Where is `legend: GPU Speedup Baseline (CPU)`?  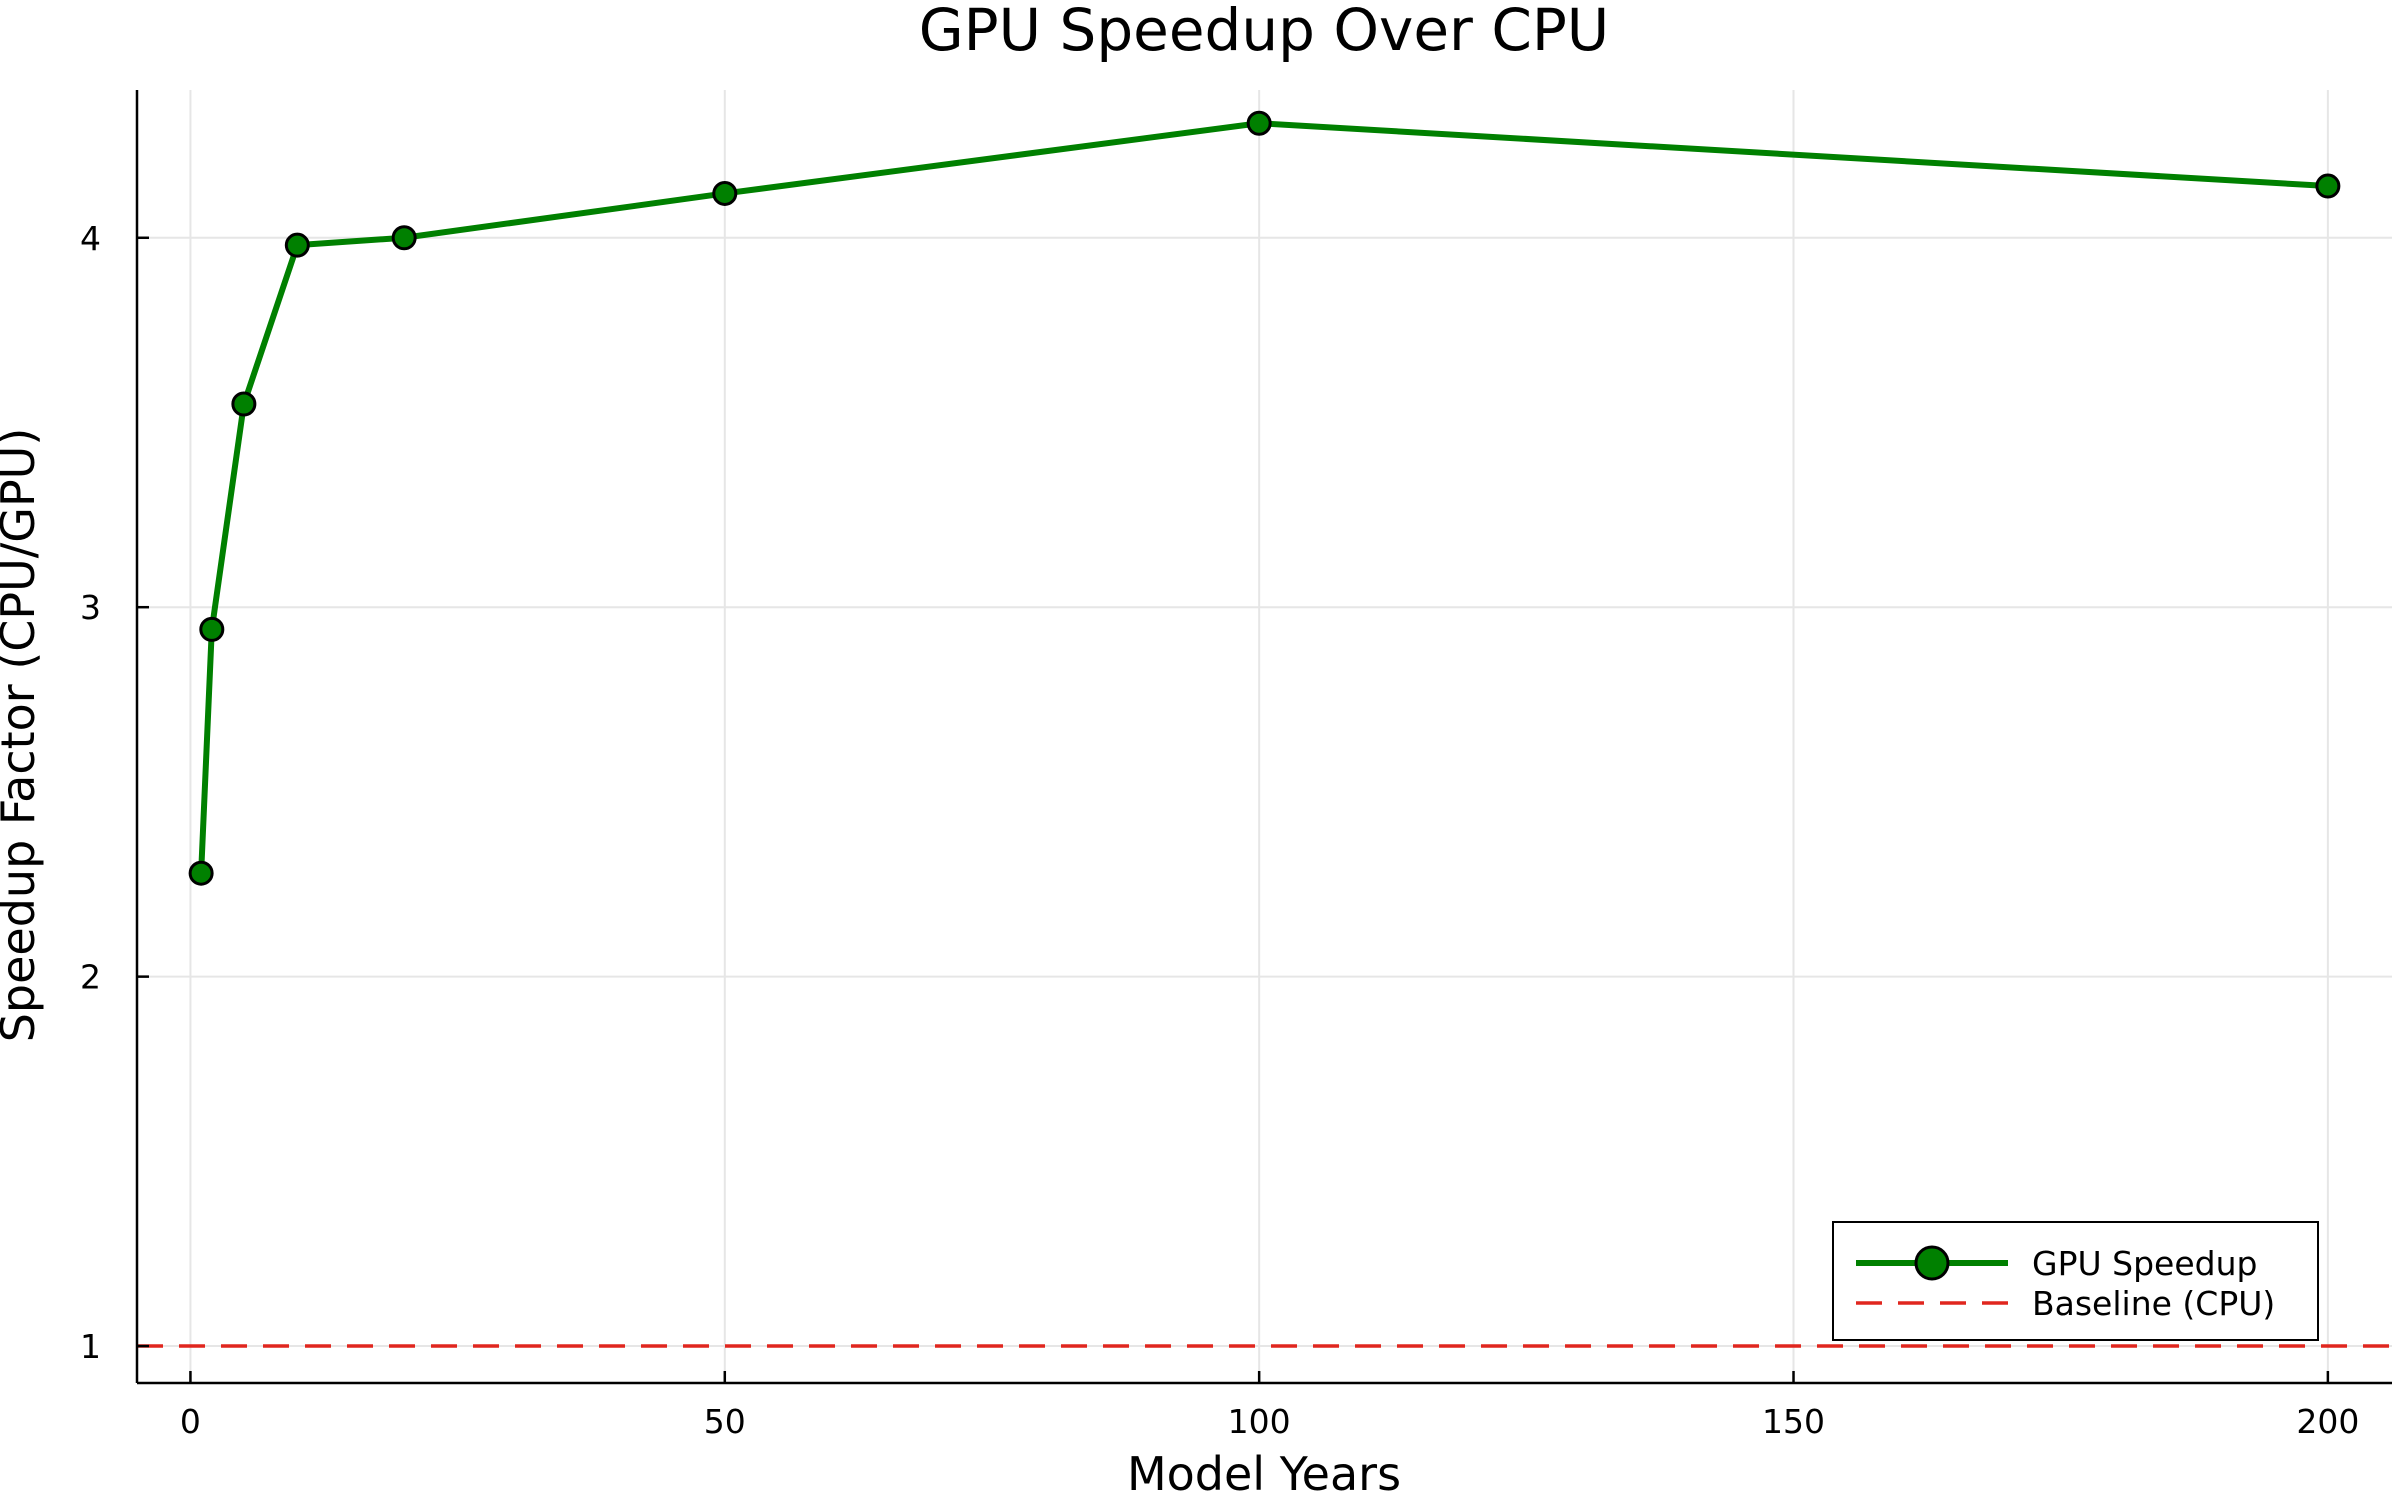
legend: GPU Speedup Baseline (CPU) is located at coordinates (2075, 1281).